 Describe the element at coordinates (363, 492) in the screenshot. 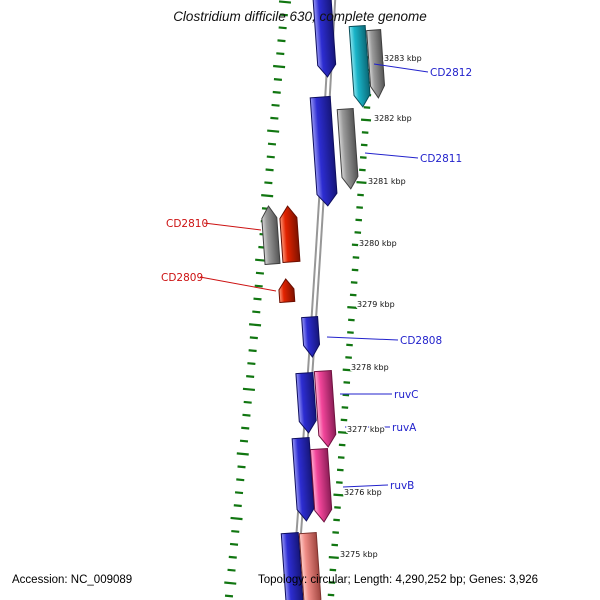

I see `tick-label: 3276 kbp` at that location.